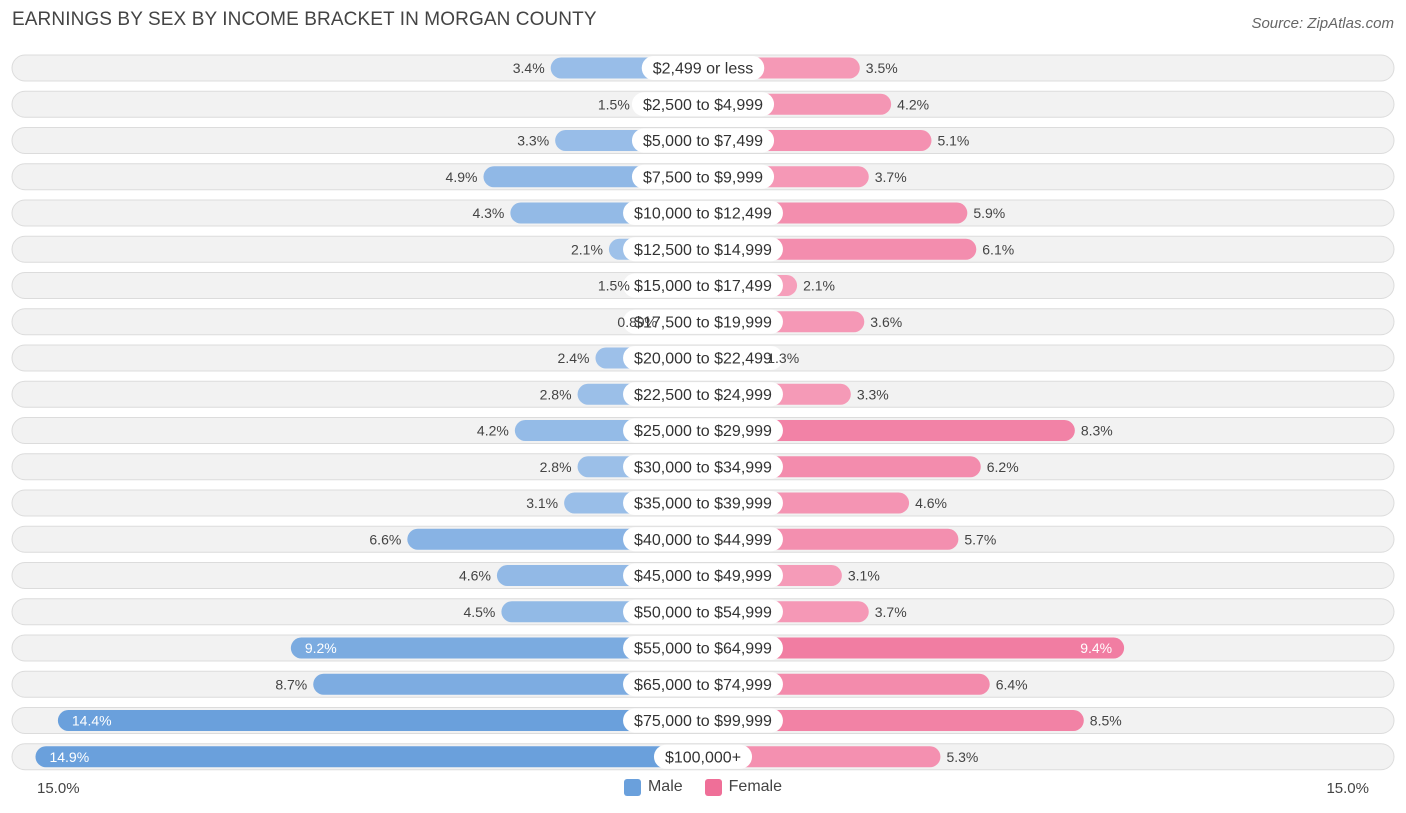 This screenshot has height=813, width=1406. What do you see at coordinates (533, 141) in the screenshot?
I see `male-value-label: 3.3%` at bounding box center [533, 141].